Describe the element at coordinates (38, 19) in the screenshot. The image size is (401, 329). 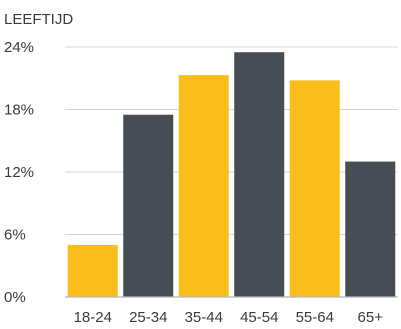
I see `chart-title: LEEFTIJD` at that location.